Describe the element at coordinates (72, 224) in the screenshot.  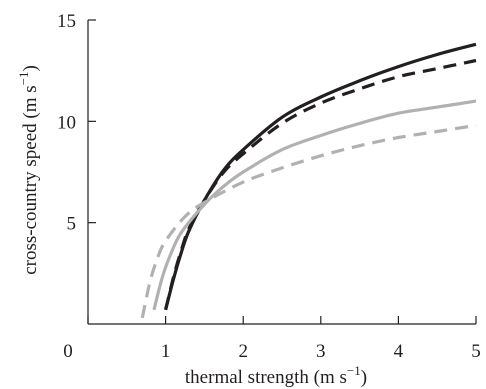
I see `y-tick-label: 5` at that location.